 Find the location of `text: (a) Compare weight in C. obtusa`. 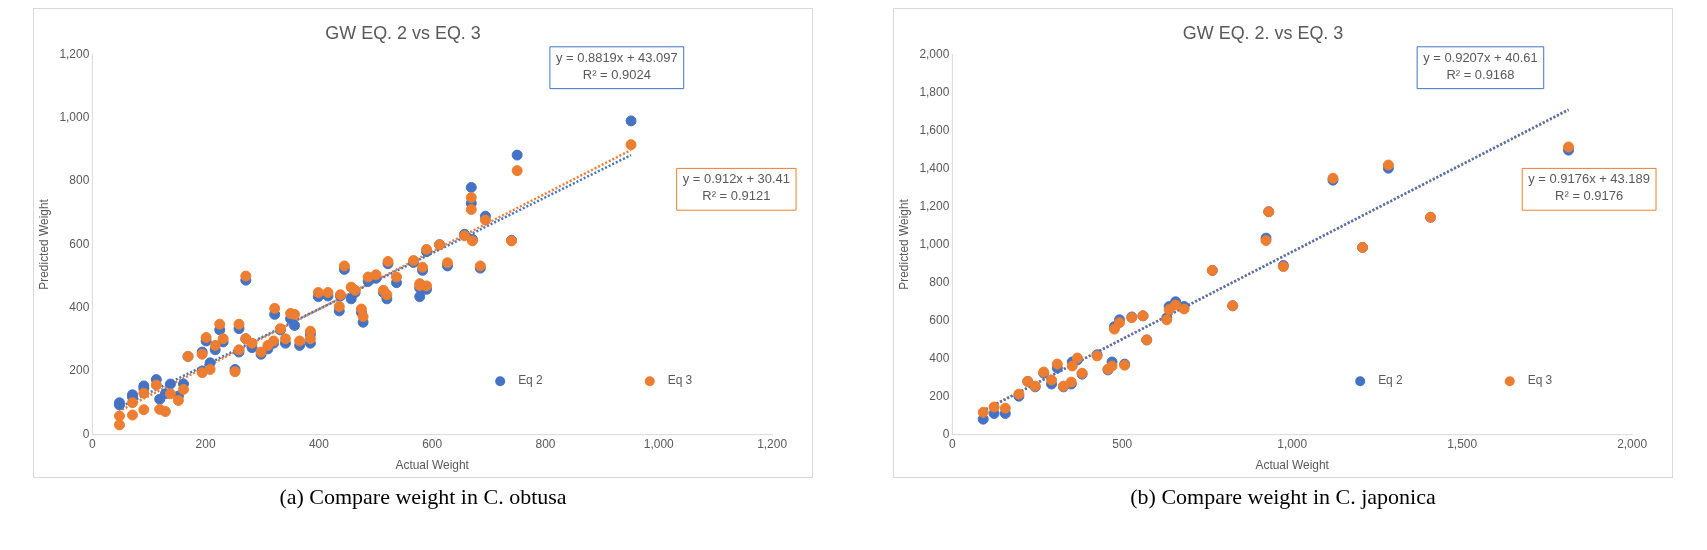

text: (a) Compare weight in C. obtusa is located at coordinates (423, 497).